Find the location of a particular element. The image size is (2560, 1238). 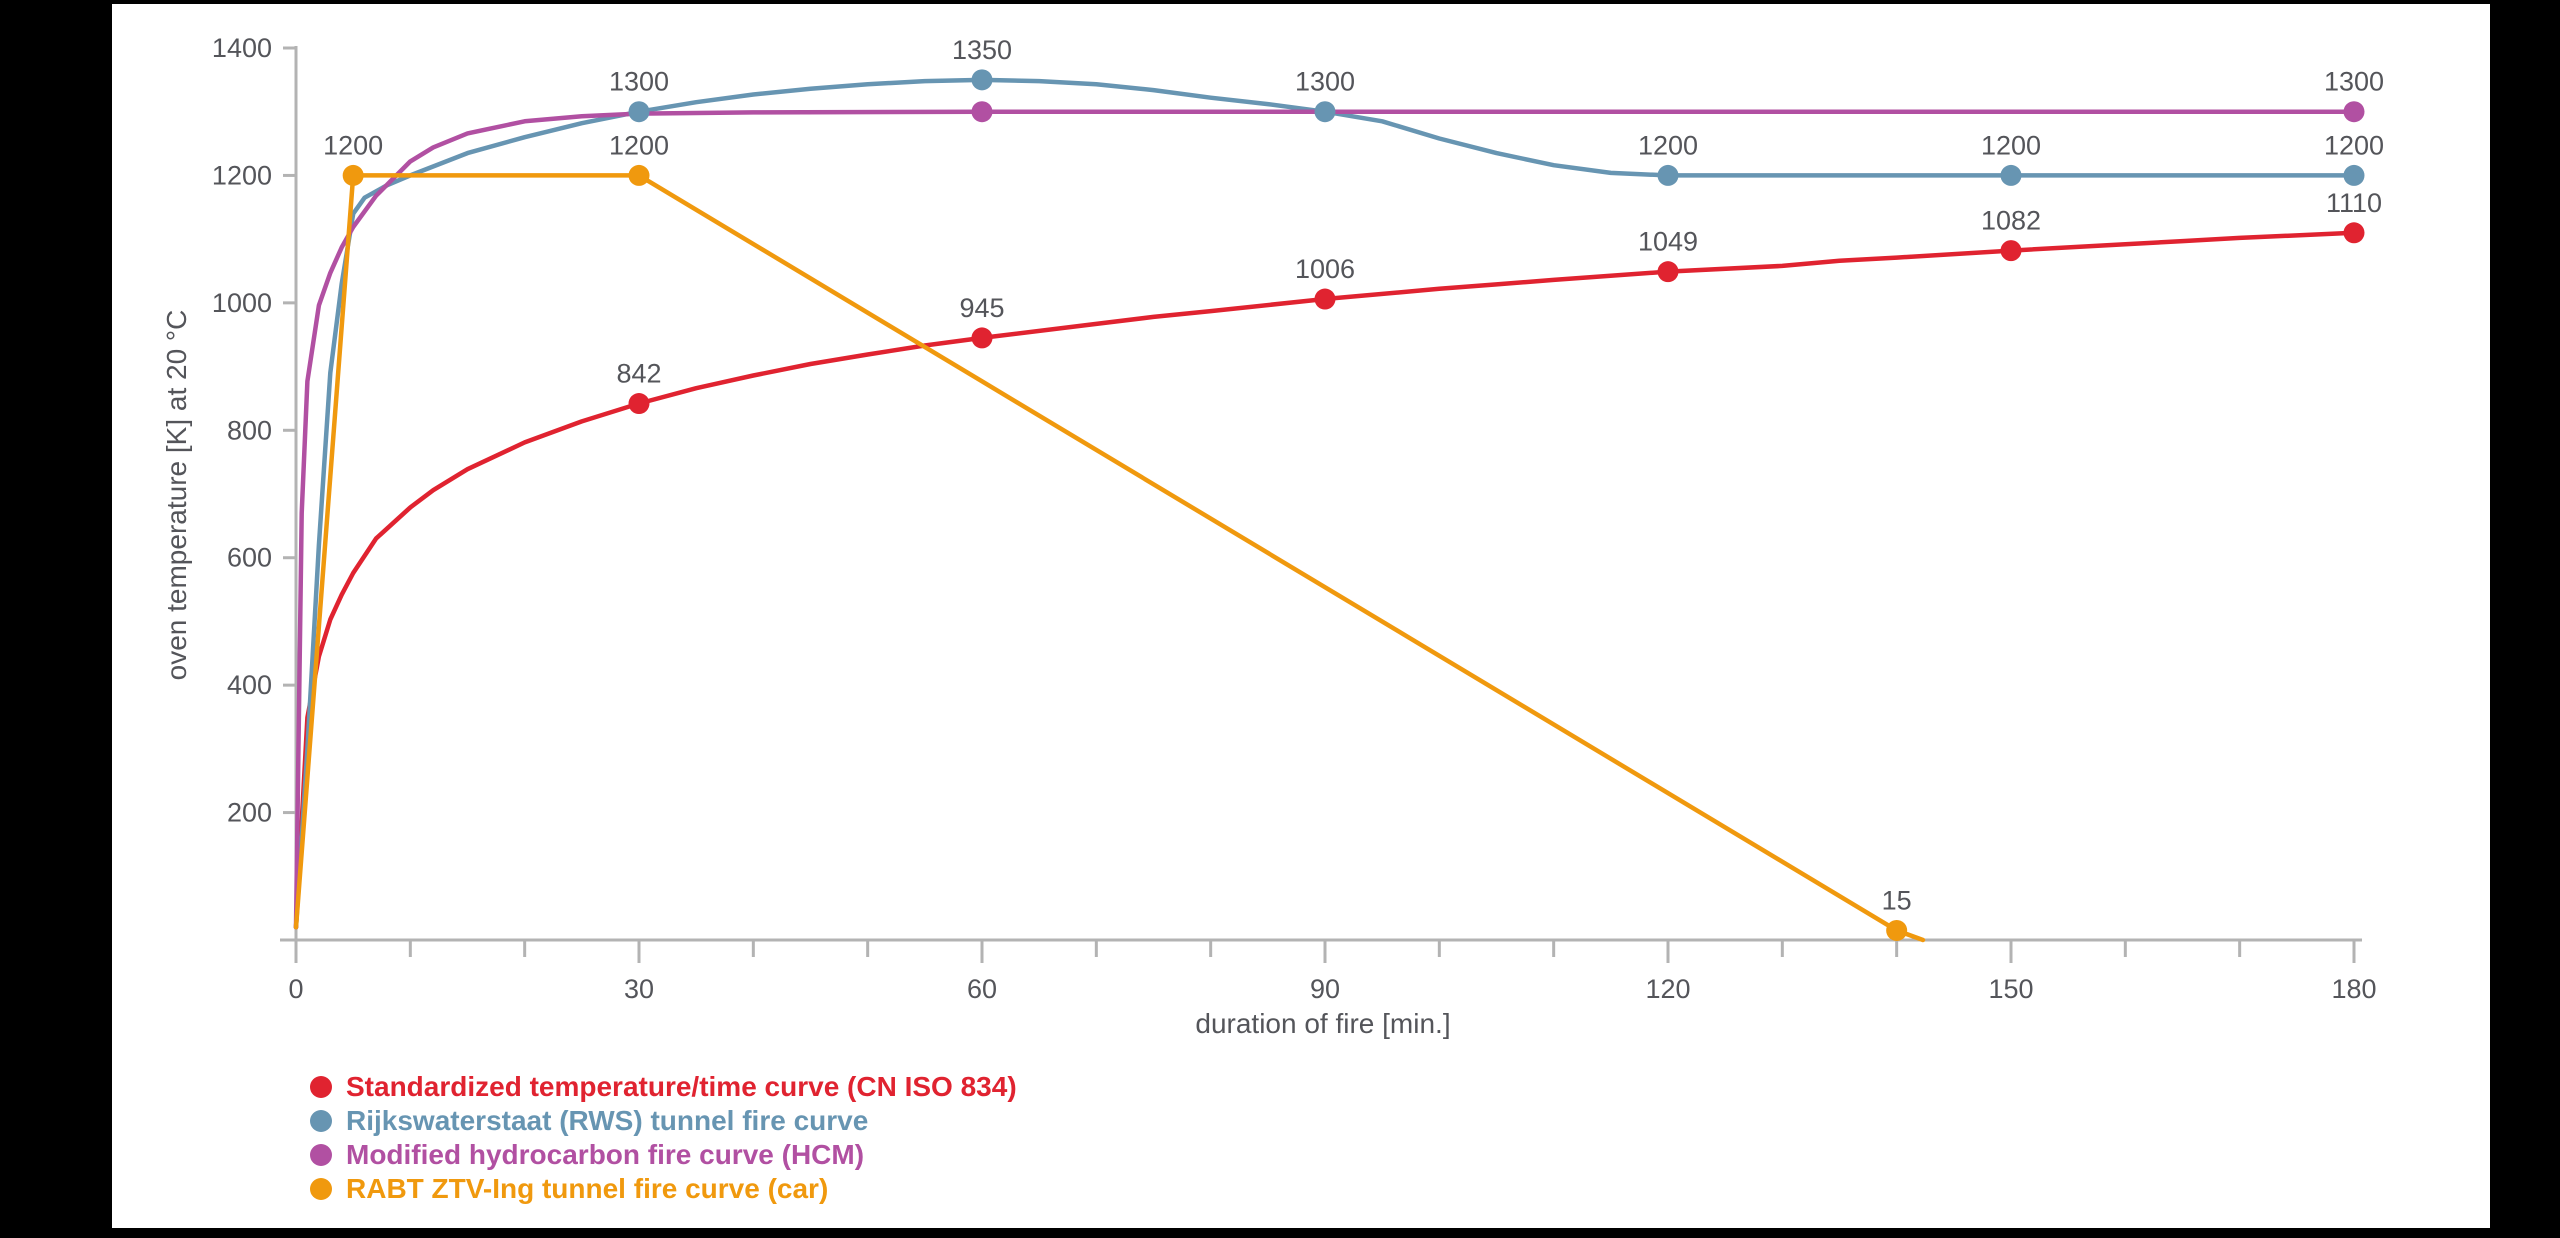

legend-label: Rijkswaterstaat (RWS) tunnel fire curve is located at coordinates (607, 1120).